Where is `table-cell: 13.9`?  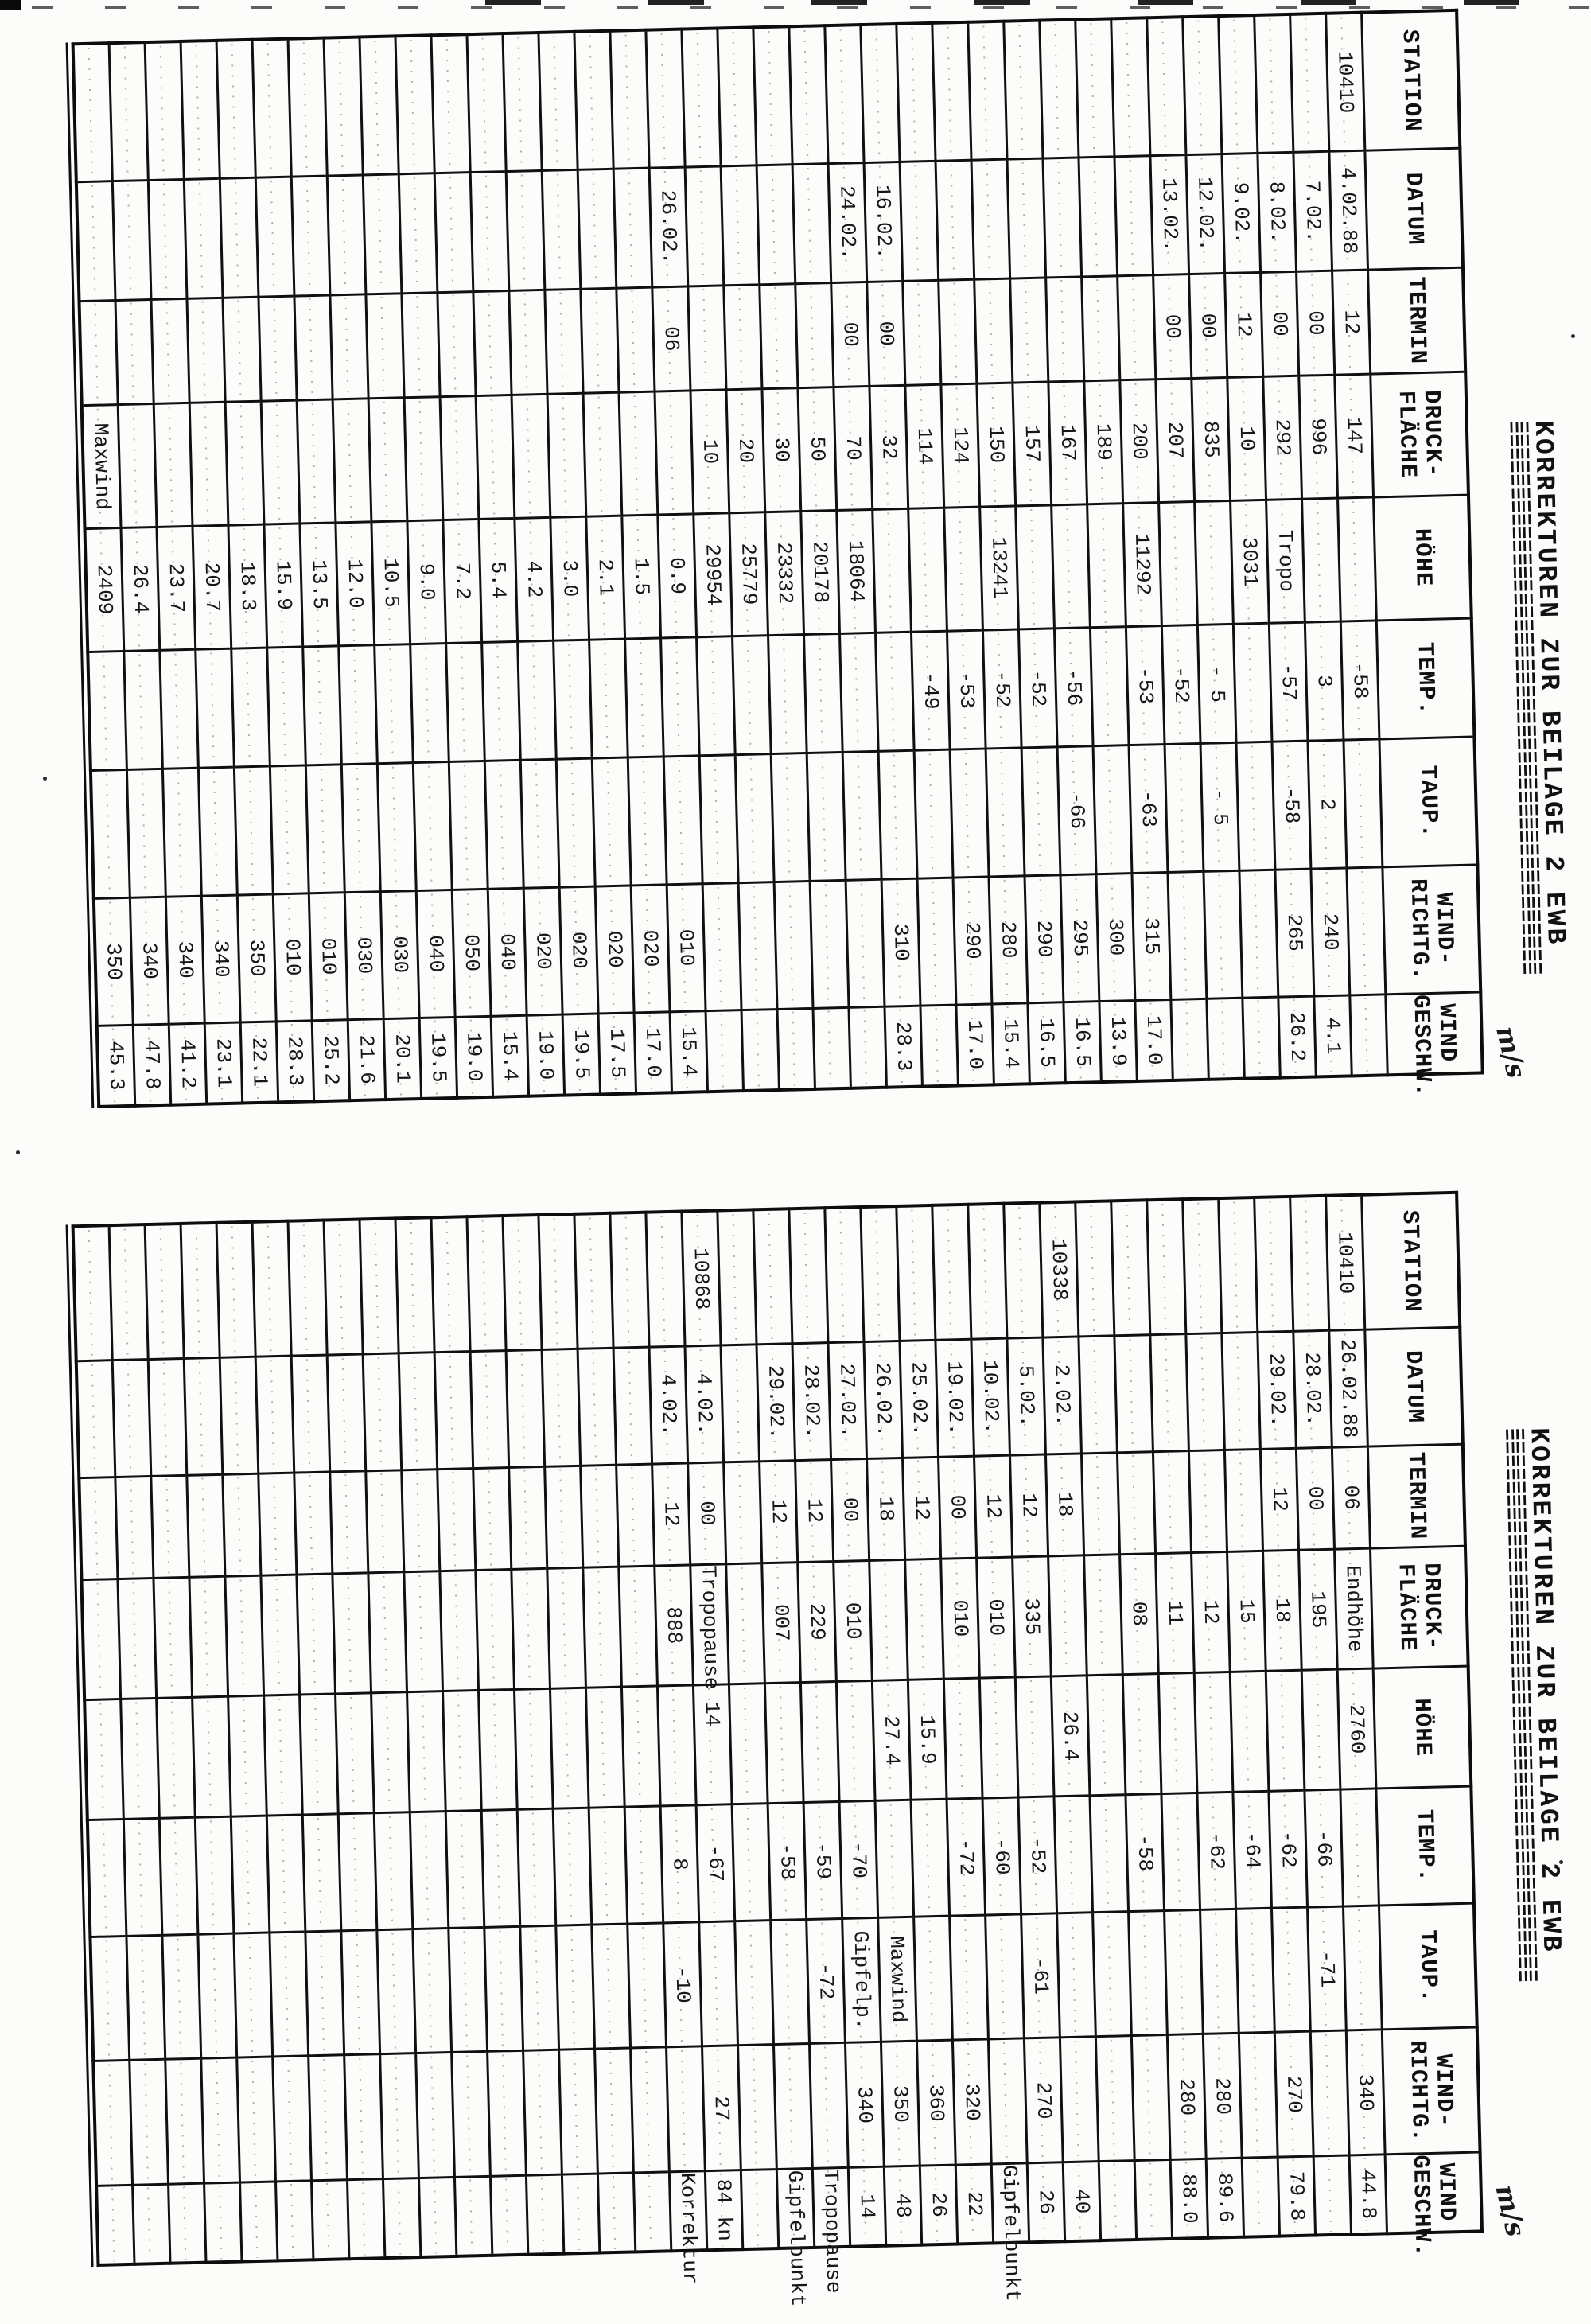 table-cell: 13.9 is located at coordinates (1118, 1041).